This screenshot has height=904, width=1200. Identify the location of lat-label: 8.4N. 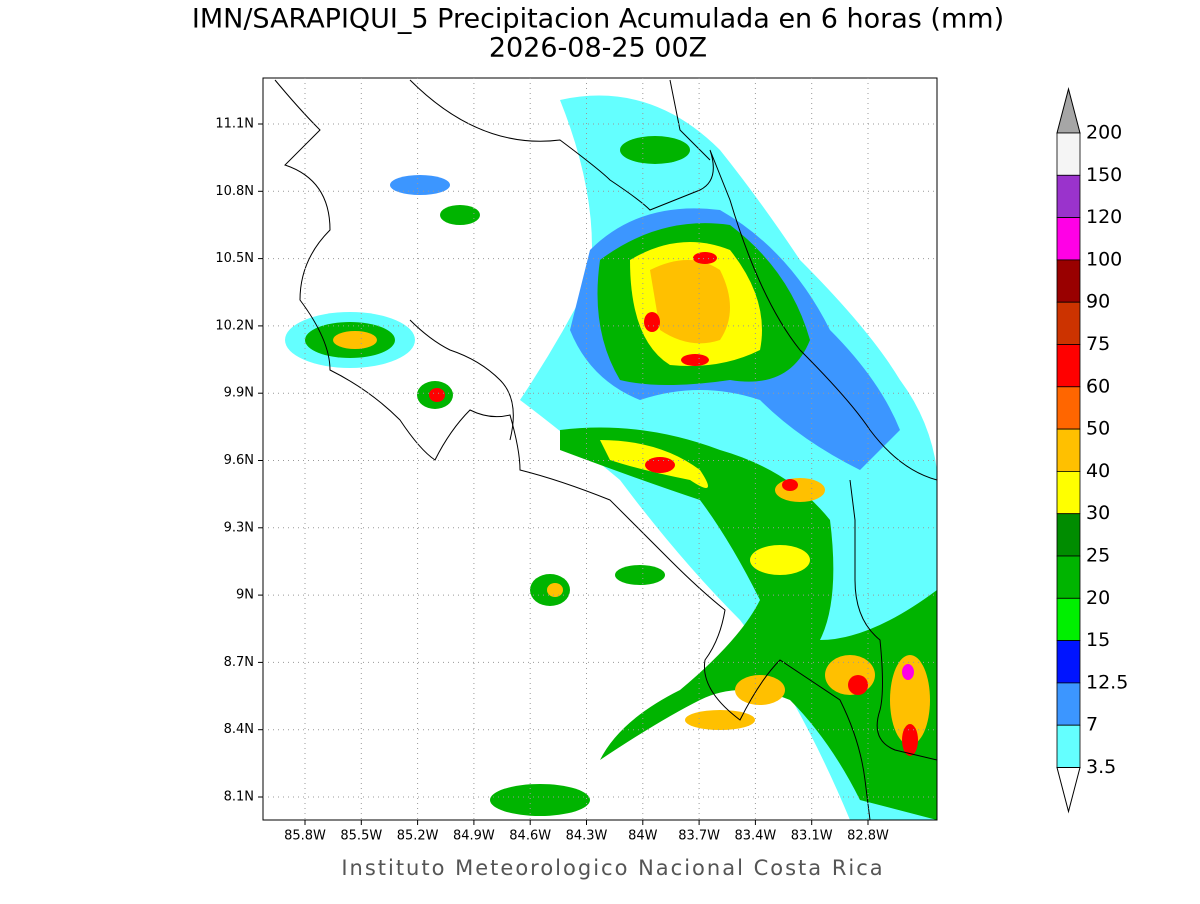
(239, 729).